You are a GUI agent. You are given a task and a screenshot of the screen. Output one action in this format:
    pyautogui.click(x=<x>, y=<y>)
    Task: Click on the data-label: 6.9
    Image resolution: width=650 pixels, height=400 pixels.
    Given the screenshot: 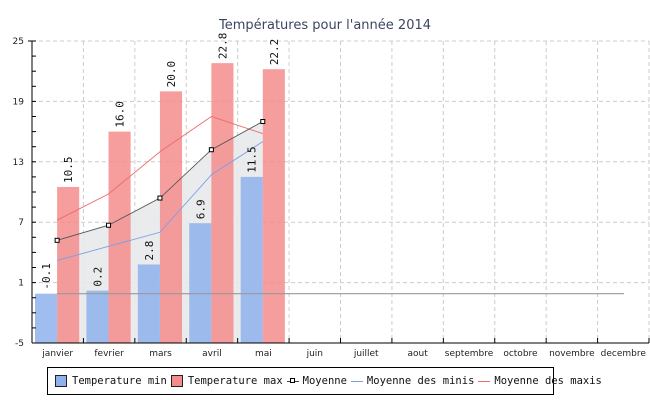 What is the action you would take?
    pyautogui.click(x=200, y=209)
    